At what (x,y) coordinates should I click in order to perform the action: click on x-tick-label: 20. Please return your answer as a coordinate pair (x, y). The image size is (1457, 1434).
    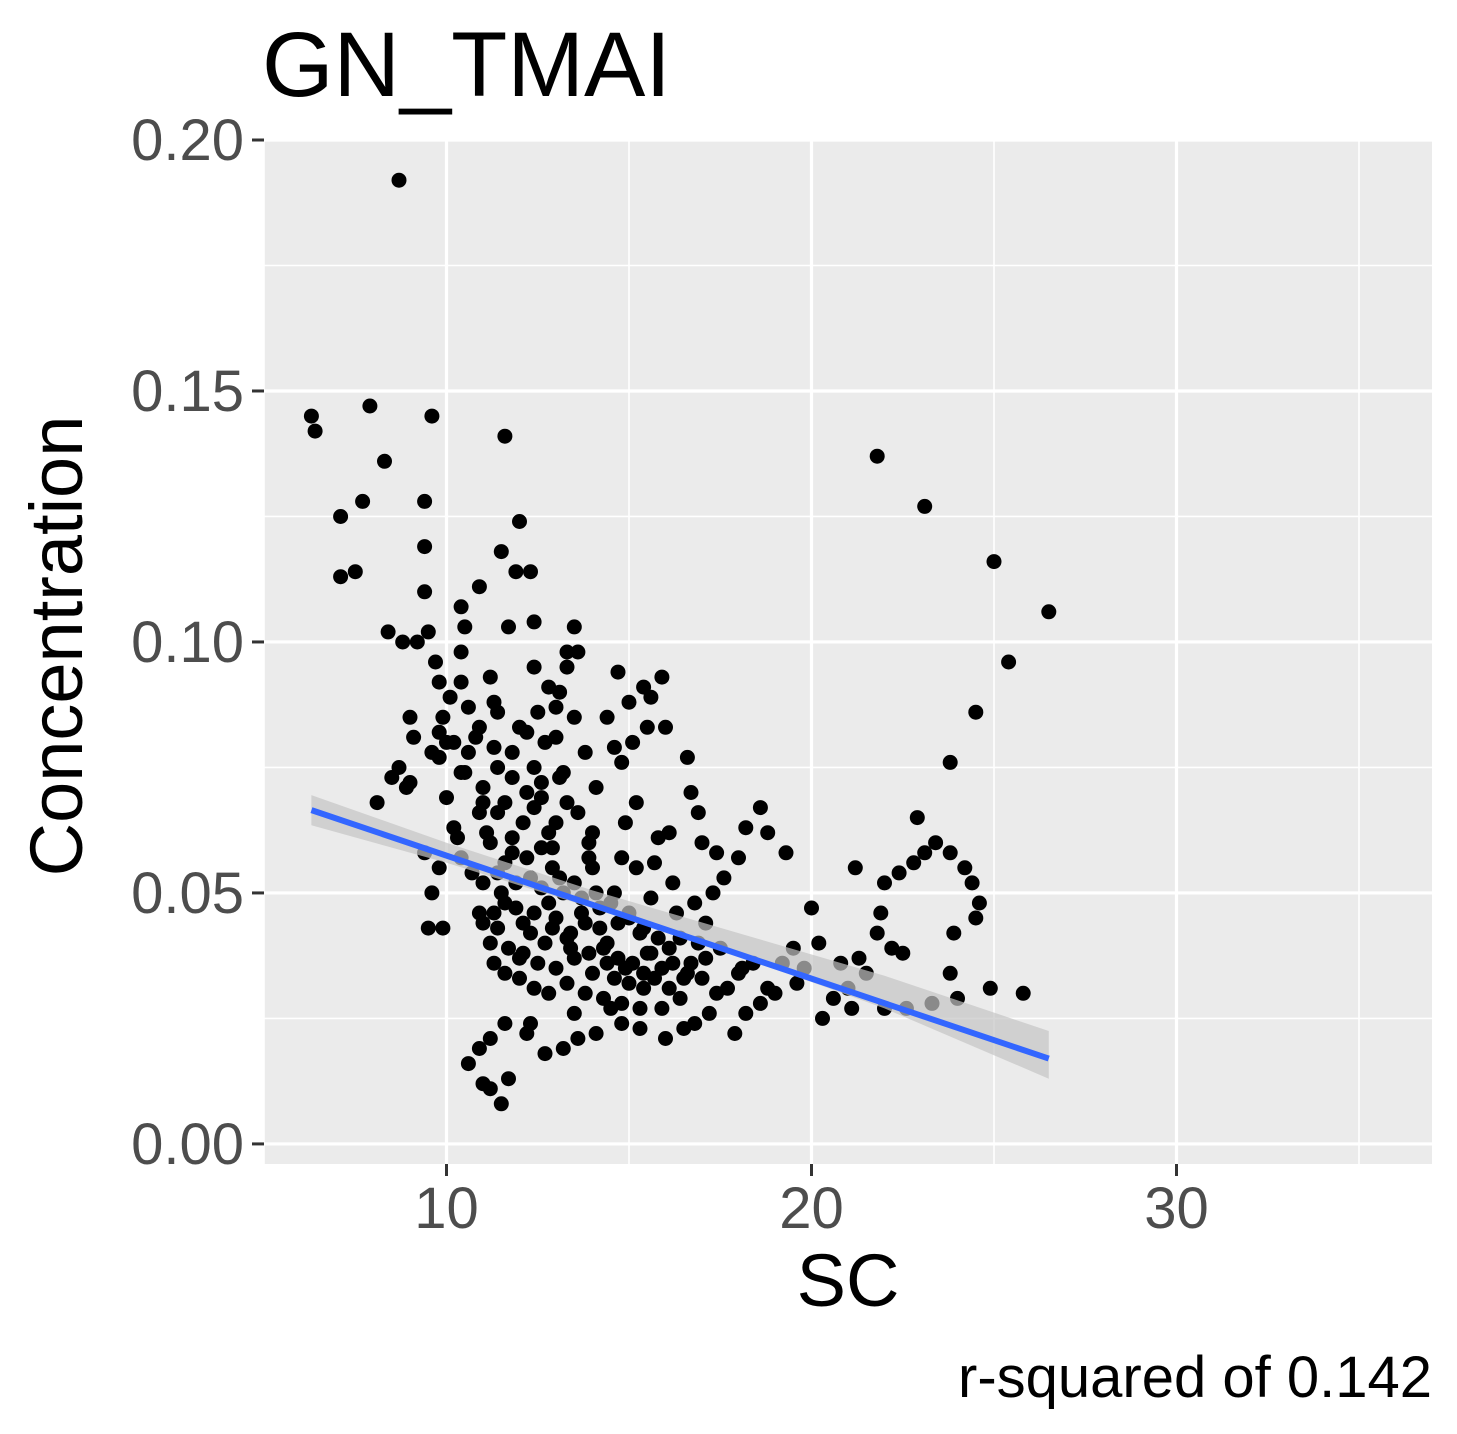
    Looking at the image, I should click on (811, 1208).